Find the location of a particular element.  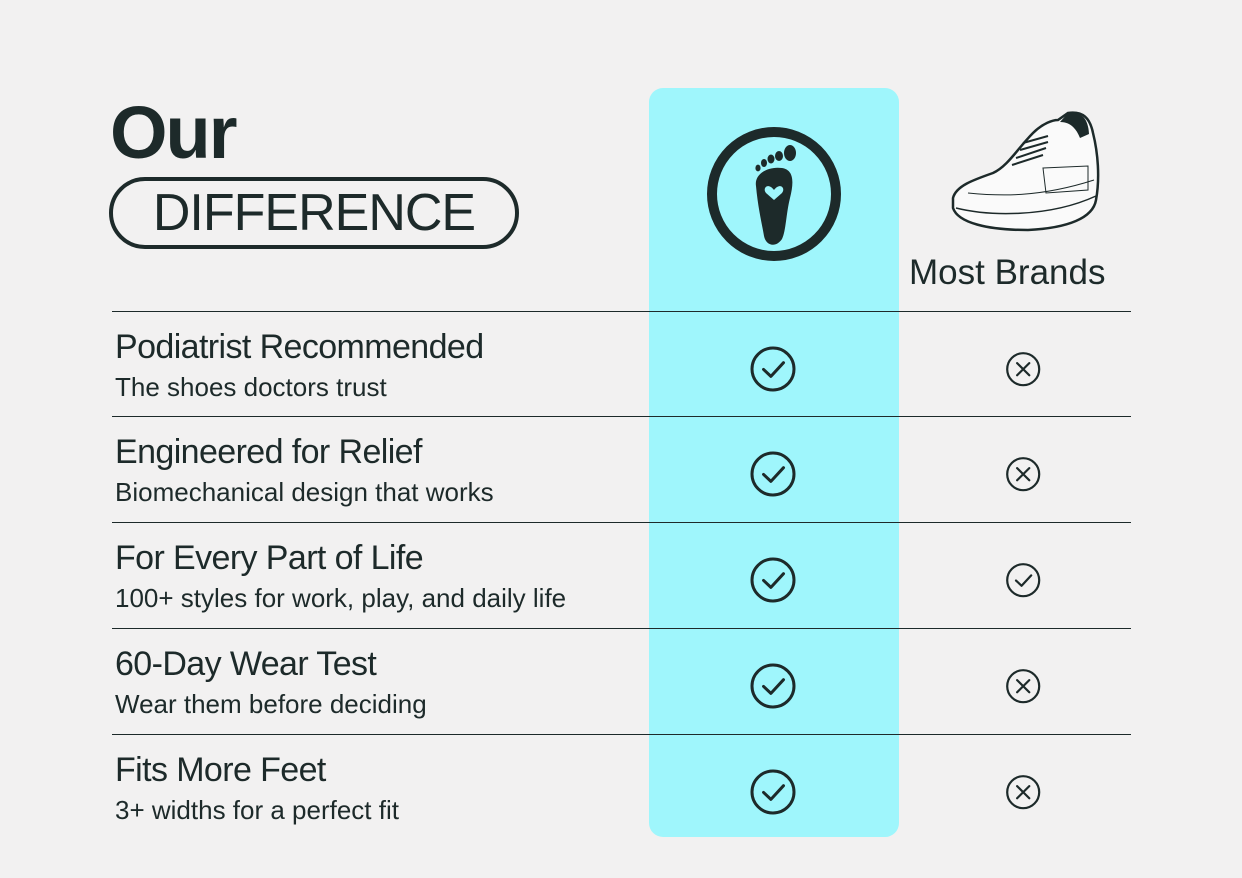

competitor-label: Most Brands is located at coordinates (1007, 272).